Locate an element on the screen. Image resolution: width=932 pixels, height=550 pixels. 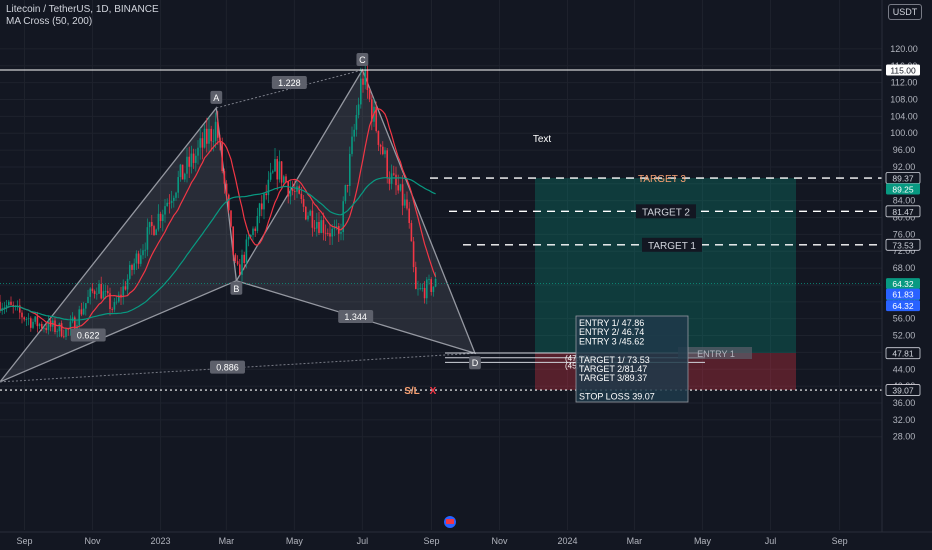
target-label-bg is located at coordinates (672, 244).